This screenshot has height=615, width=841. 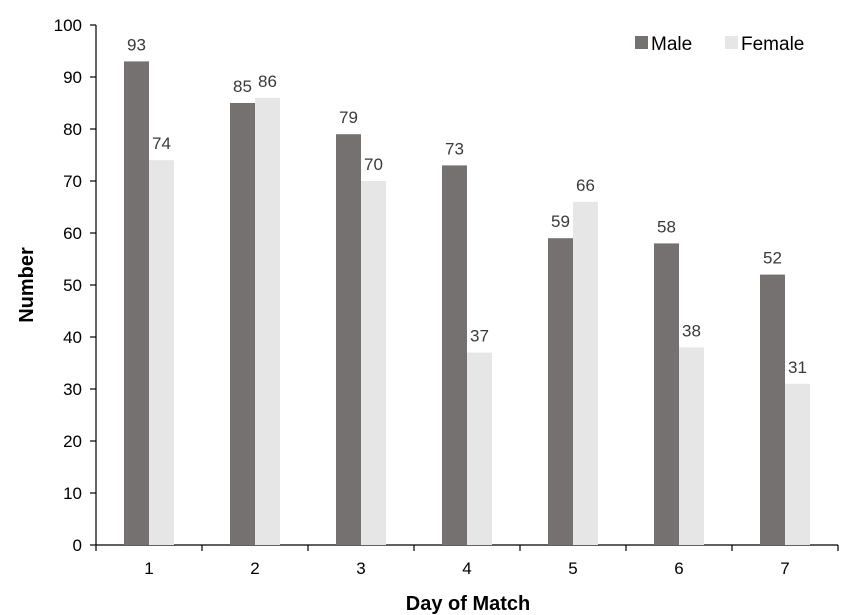 What do you see at coordinates (666, 226) in the screenshot?
I see `data-label-male: 58` at bounding box center [666, 226].